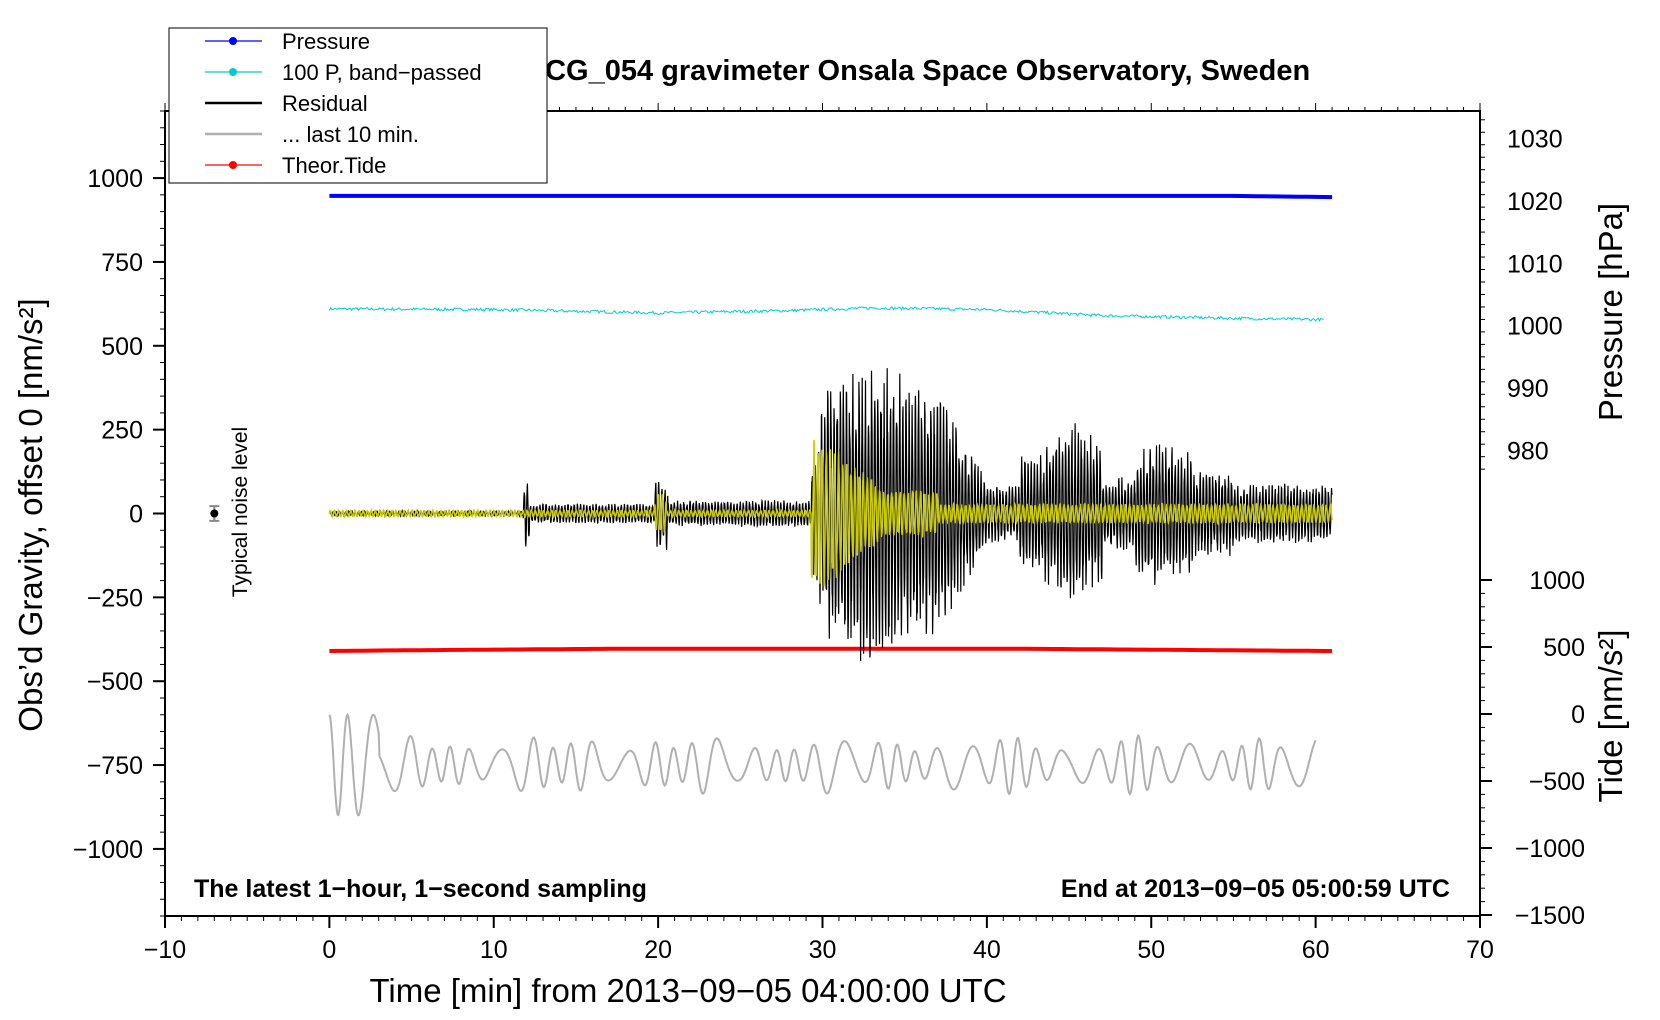  Describe the element at coordinates (1535, 202) in the screenshot. I see `y-pressure-tick-label: 1020` at that location.